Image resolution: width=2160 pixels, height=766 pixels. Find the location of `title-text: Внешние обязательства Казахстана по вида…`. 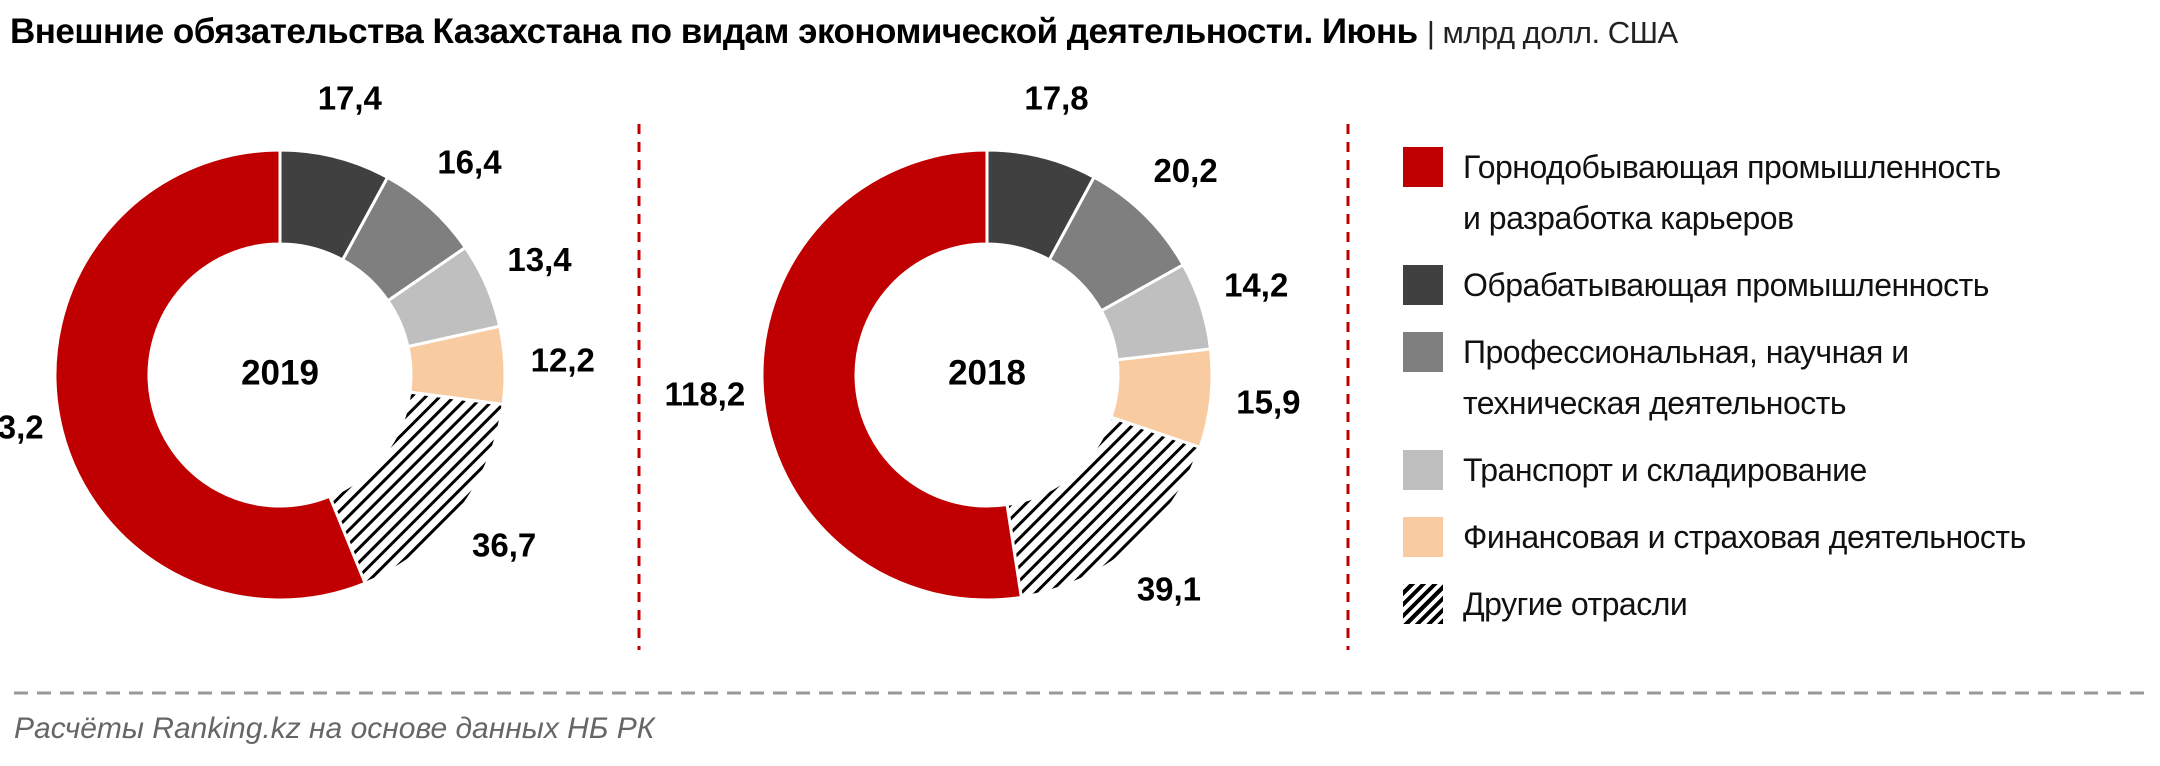

title-text: Внешние обязательства Казахстана по вида… is located at coordinates (714, 31).